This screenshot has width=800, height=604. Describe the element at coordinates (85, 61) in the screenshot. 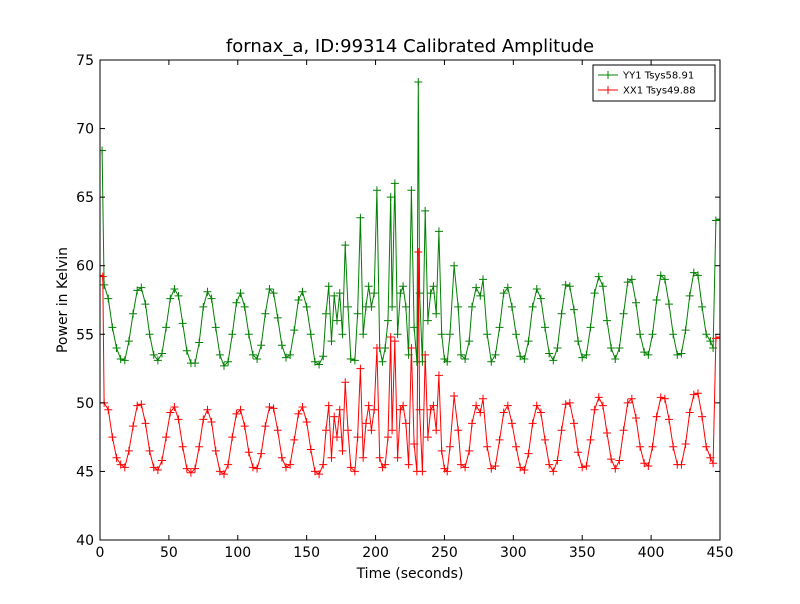

I see `y-tick-label: 75` at that location.